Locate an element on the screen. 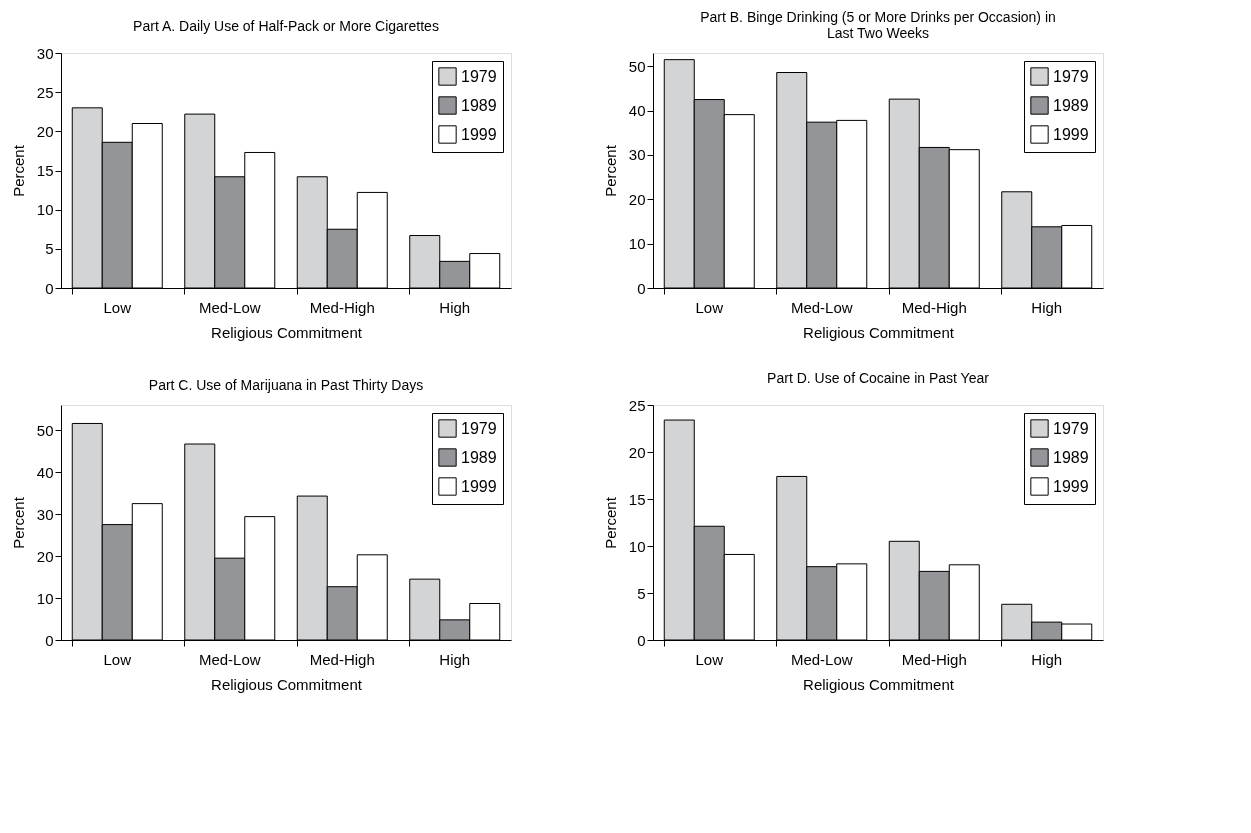 The width and height of the screenshot is (1251, 833). chart-title: Part A. Daily Use of Half-Pack or More Cigarettes is located at coordinates (286, 26).